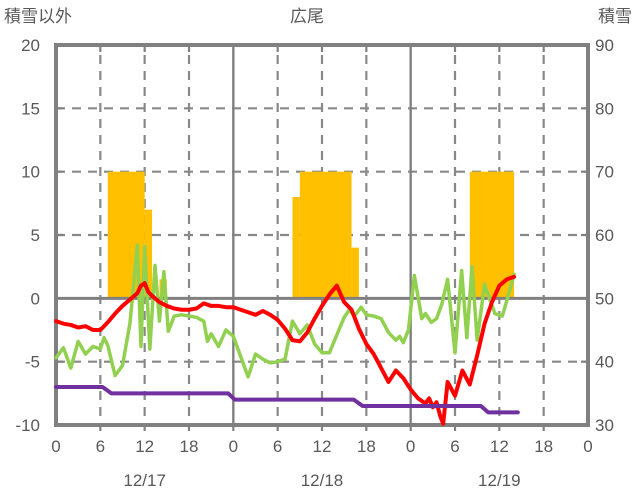 This screenshot has width=636, height=501. Describe the element at coordinates (30, 172) in the screenshot. I see `left-axis-tick-label: 10` at that location.